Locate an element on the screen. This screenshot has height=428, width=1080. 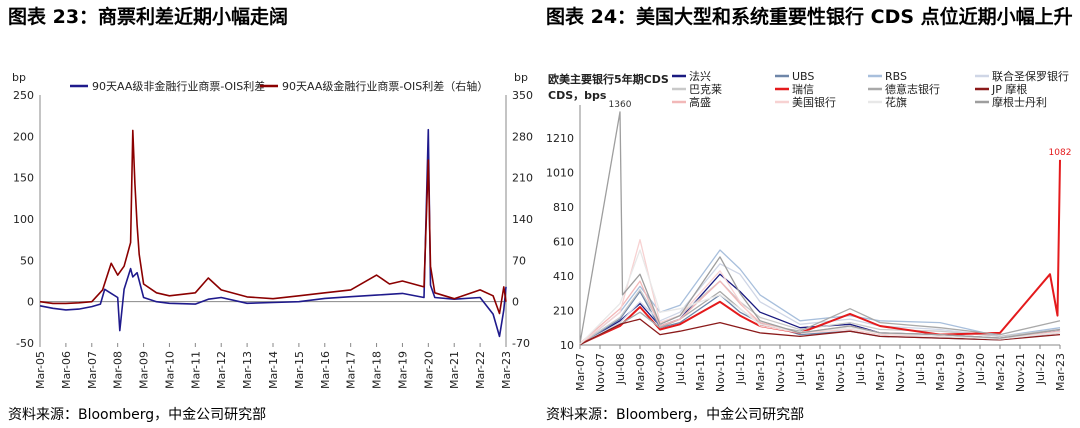
x-tick-label: Mar-23 is located at coordinates (506, 370).